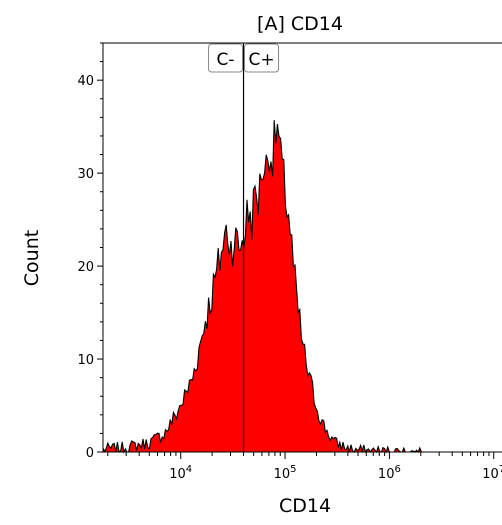  Describe the element at coordinates (85, 174) in the screenshot. I see `y-tick-label: 30` at that location.